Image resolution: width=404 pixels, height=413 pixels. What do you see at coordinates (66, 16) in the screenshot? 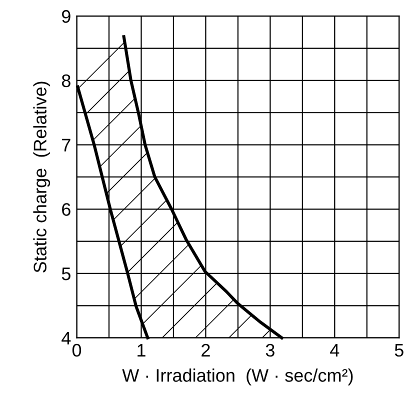
I see `y-tick-label: 9` at bounding box center [66, 16].